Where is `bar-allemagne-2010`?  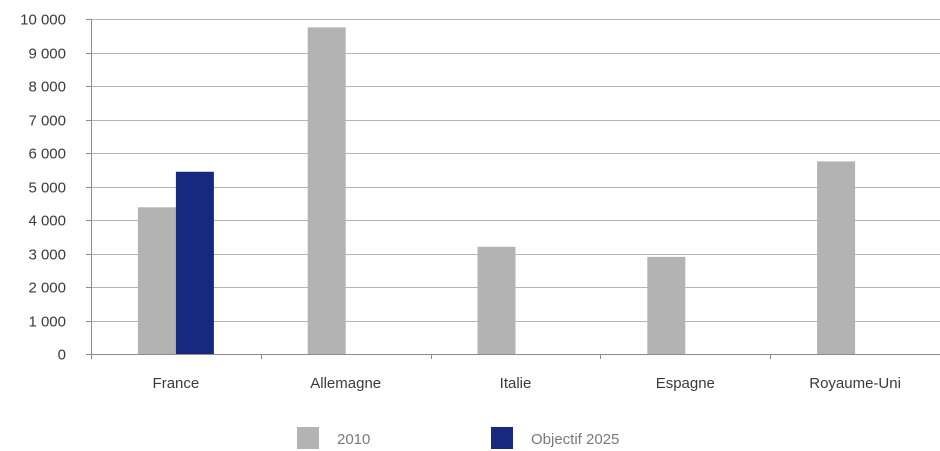 bar-allemagne-2010 is located at coordinates (326, 190).